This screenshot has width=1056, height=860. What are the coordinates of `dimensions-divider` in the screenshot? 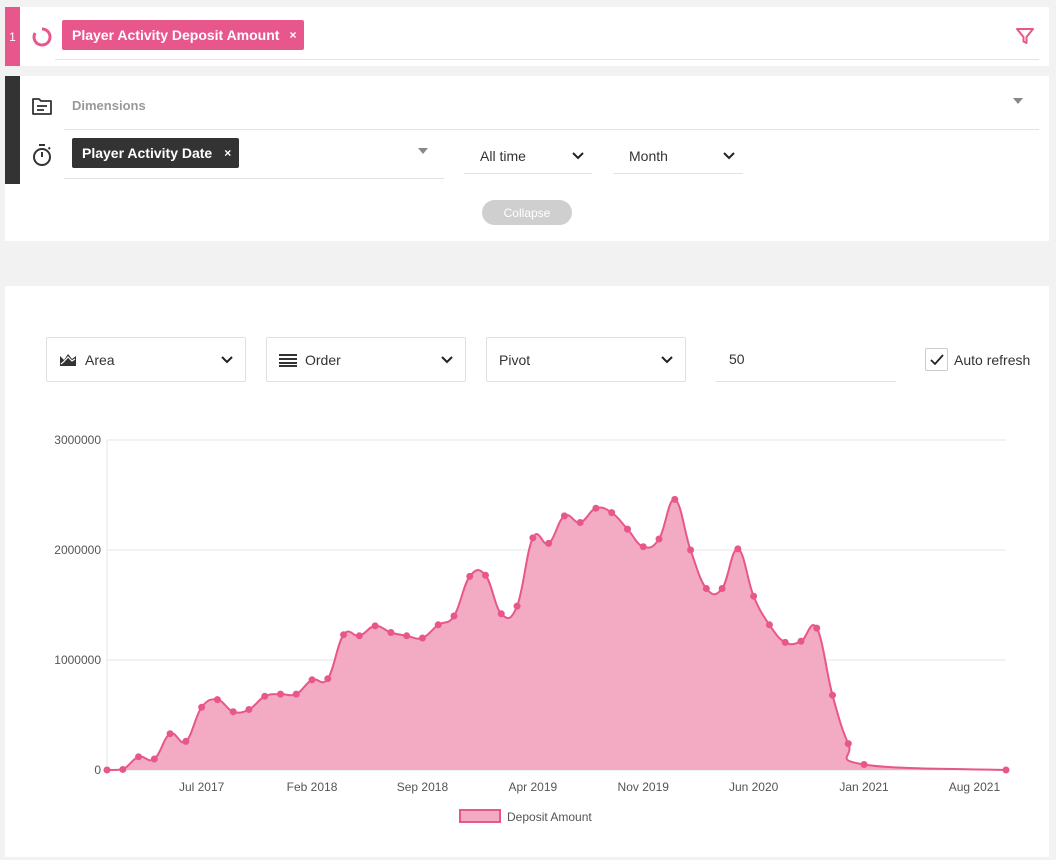 It's located at (551, 129).